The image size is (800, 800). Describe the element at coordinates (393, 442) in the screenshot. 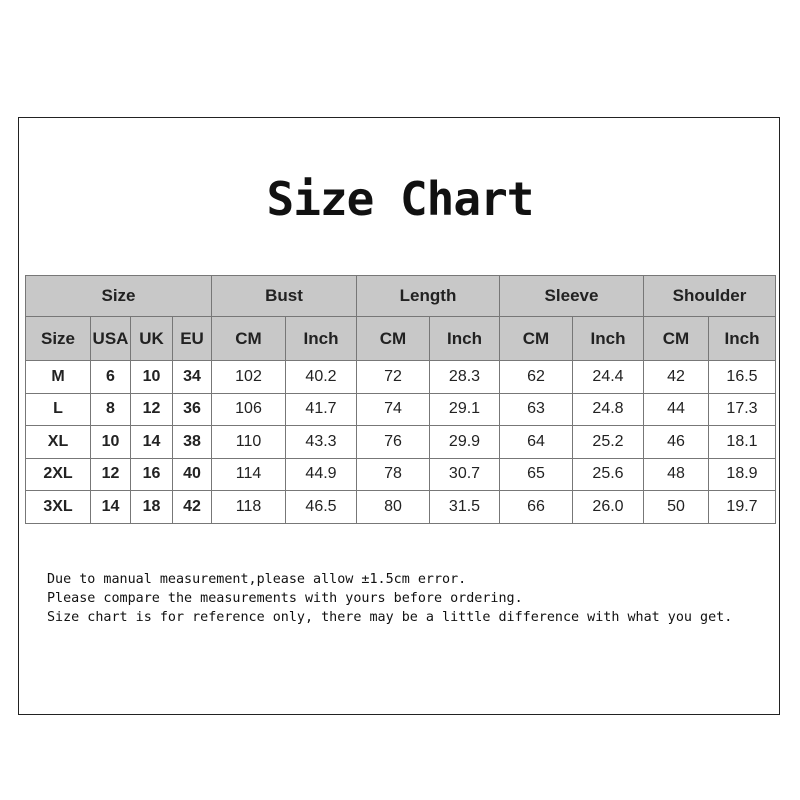

I see `table-cell: 76` at that location.